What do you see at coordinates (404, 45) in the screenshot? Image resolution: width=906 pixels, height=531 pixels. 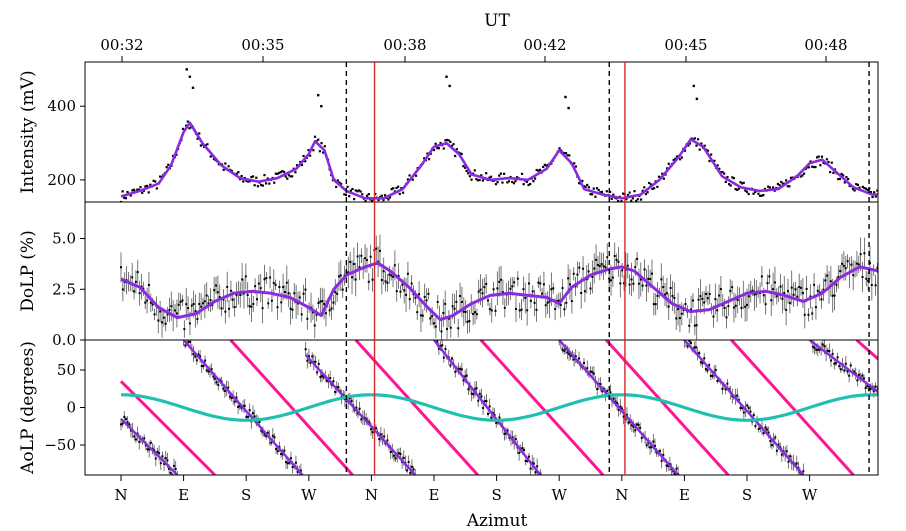 I see `top-tick-label: 00:38` at bounding box center [404, 45].